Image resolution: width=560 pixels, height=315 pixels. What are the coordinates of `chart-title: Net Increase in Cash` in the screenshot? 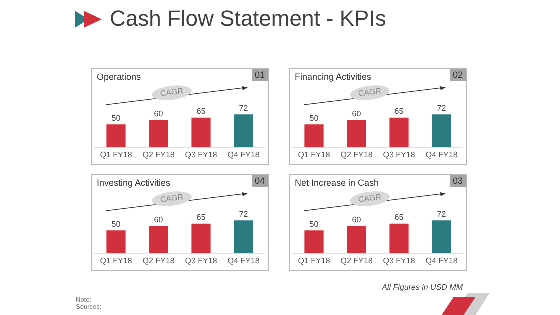 It's located at (337, 183).